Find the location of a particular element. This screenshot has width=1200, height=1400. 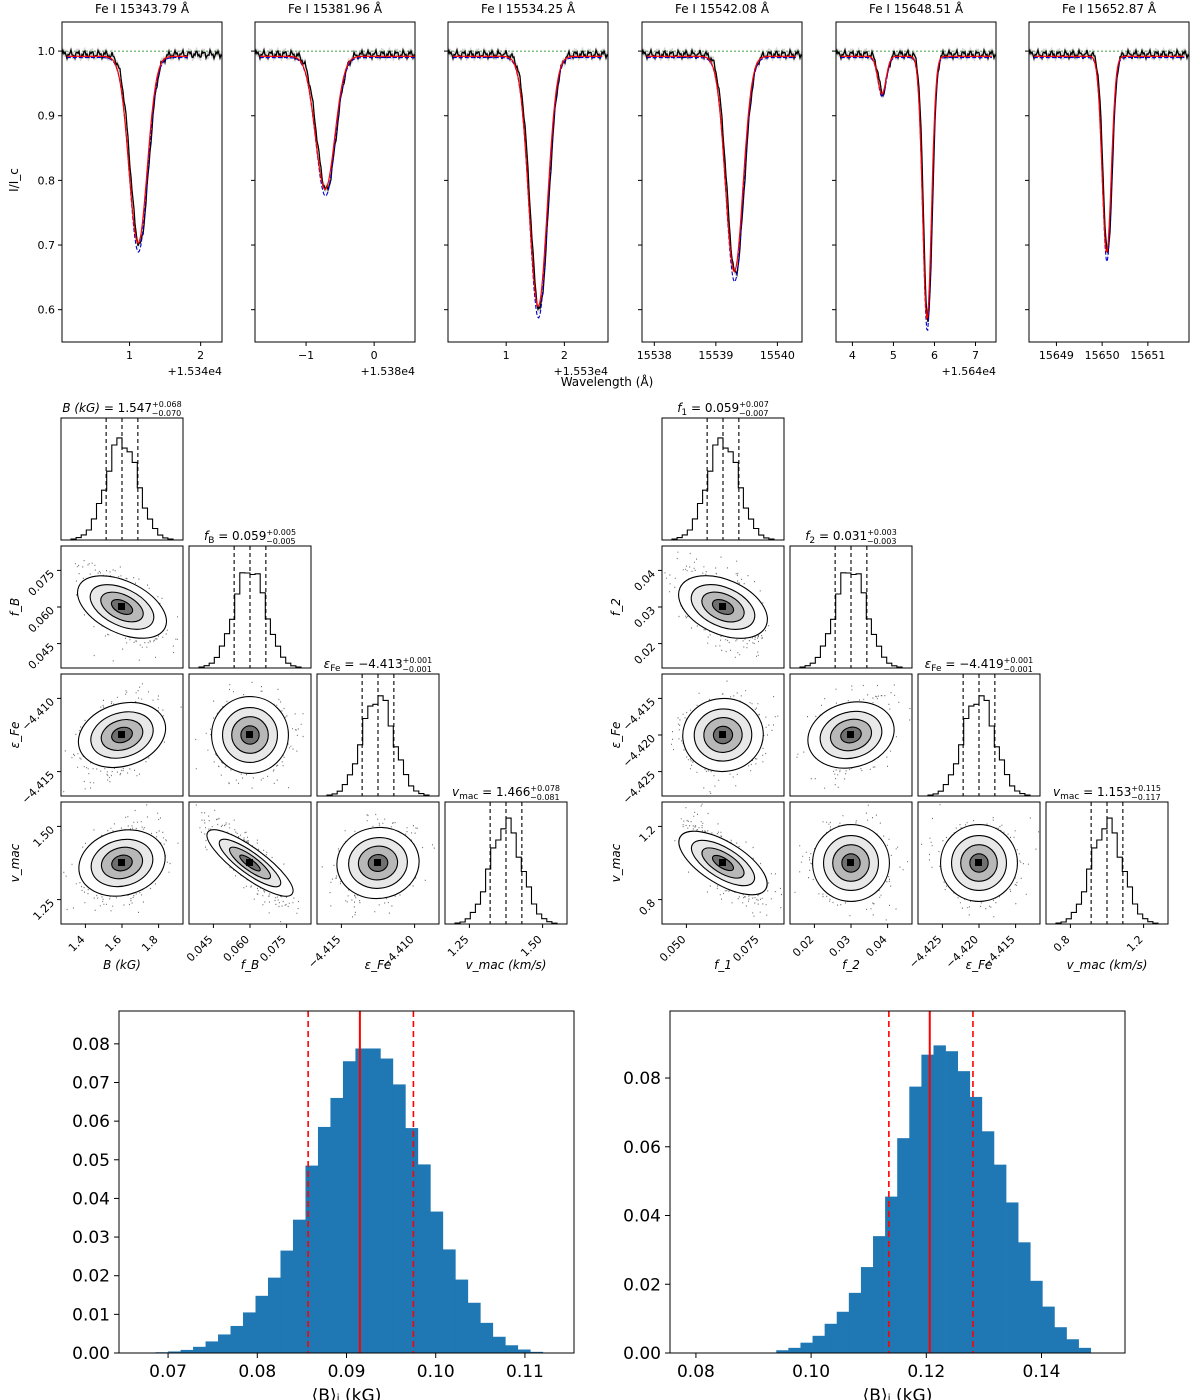

diagonal-histogram: f2 = 0.031+0.003 −0.003 is located at coordinates (851, 598).